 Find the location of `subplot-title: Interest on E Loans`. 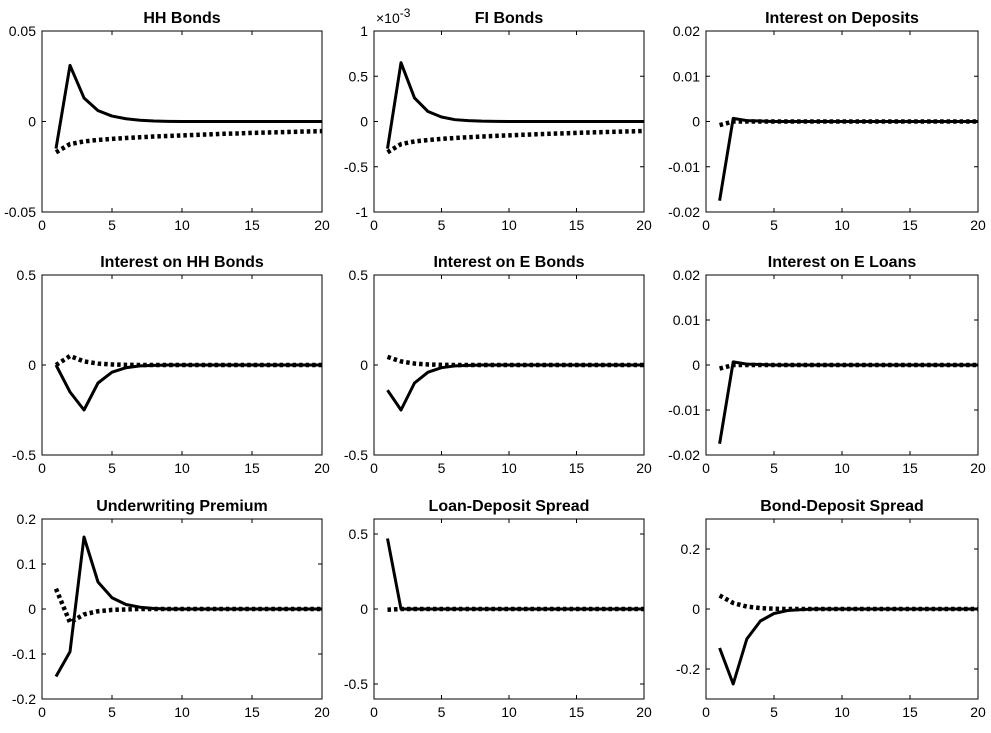

subplot-title: Interest on E Loans is located at coordinates (842, 262).